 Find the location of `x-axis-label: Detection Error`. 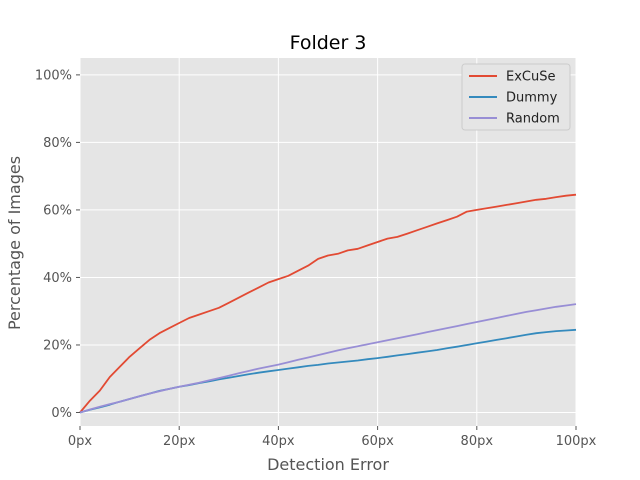

x-axis-label: Detection Error is located at coordinates (328, 464).